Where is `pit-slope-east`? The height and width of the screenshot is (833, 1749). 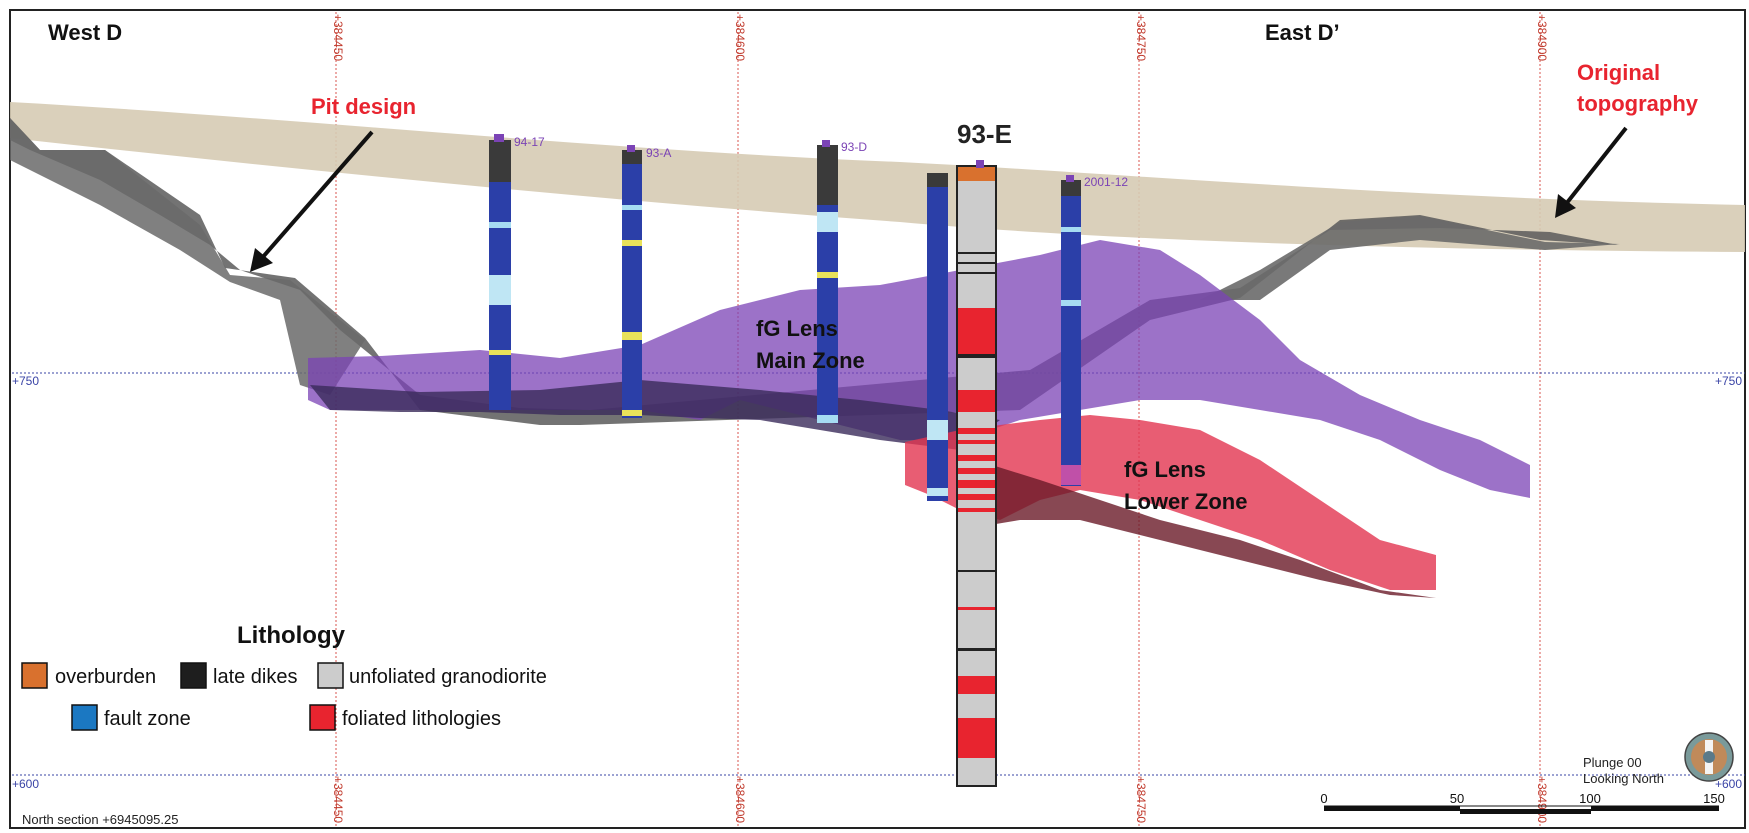 pit-slope-east is located at coordinates (1410, 258).